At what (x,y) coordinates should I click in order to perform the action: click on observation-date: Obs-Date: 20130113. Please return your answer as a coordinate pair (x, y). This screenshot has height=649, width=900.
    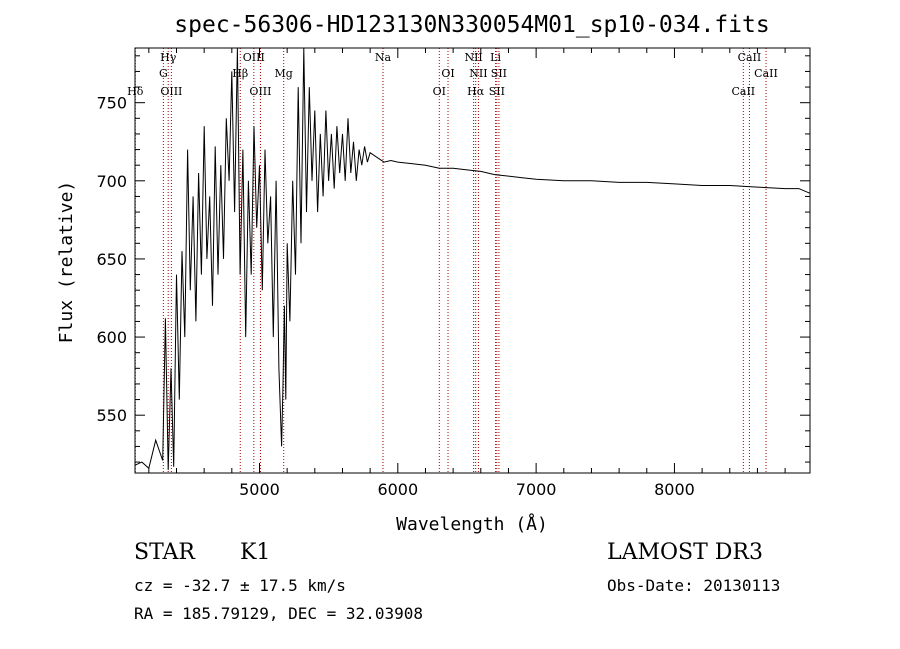
    Looking at the image, I should click on (694, 585).